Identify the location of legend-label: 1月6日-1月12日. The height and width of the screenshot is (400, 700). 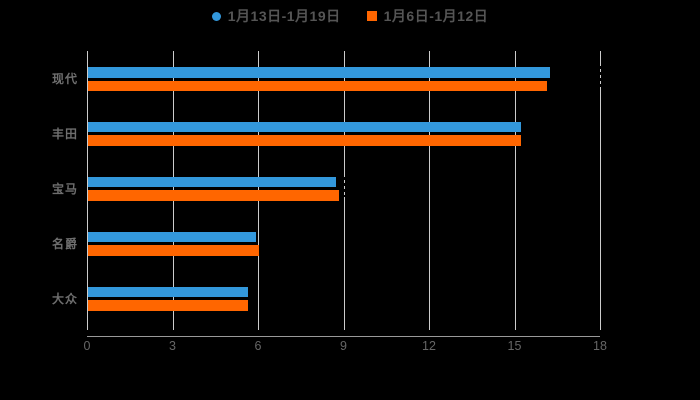
(436, 16).